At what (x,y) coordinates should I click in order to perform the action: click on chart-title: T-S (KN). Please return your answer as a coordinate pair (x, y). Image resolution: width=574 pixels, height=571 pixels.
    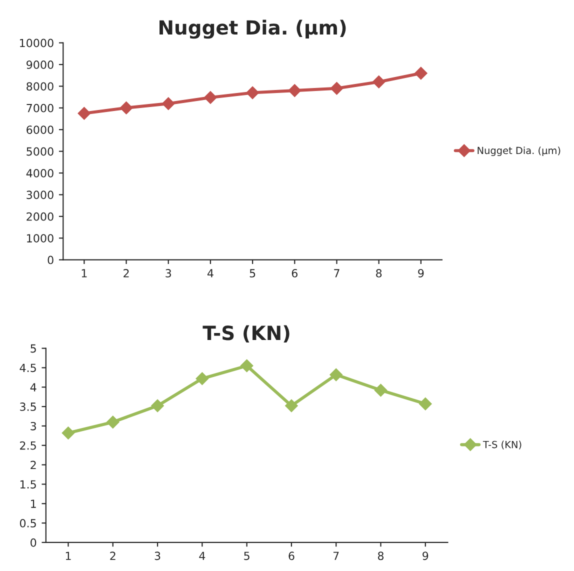
    Looking at the image, I should click on (246, 334).